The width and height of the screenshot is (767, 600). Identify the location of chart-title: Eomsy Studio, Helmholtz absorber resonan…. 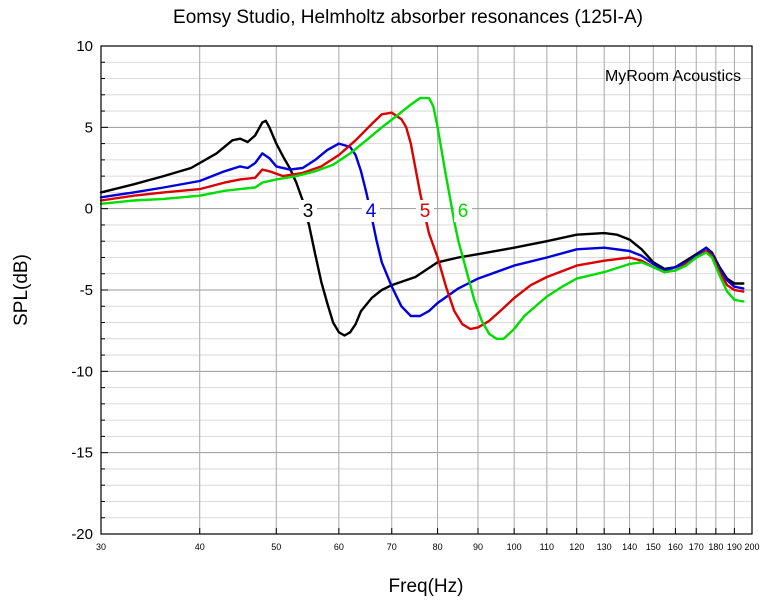
(408, 17).